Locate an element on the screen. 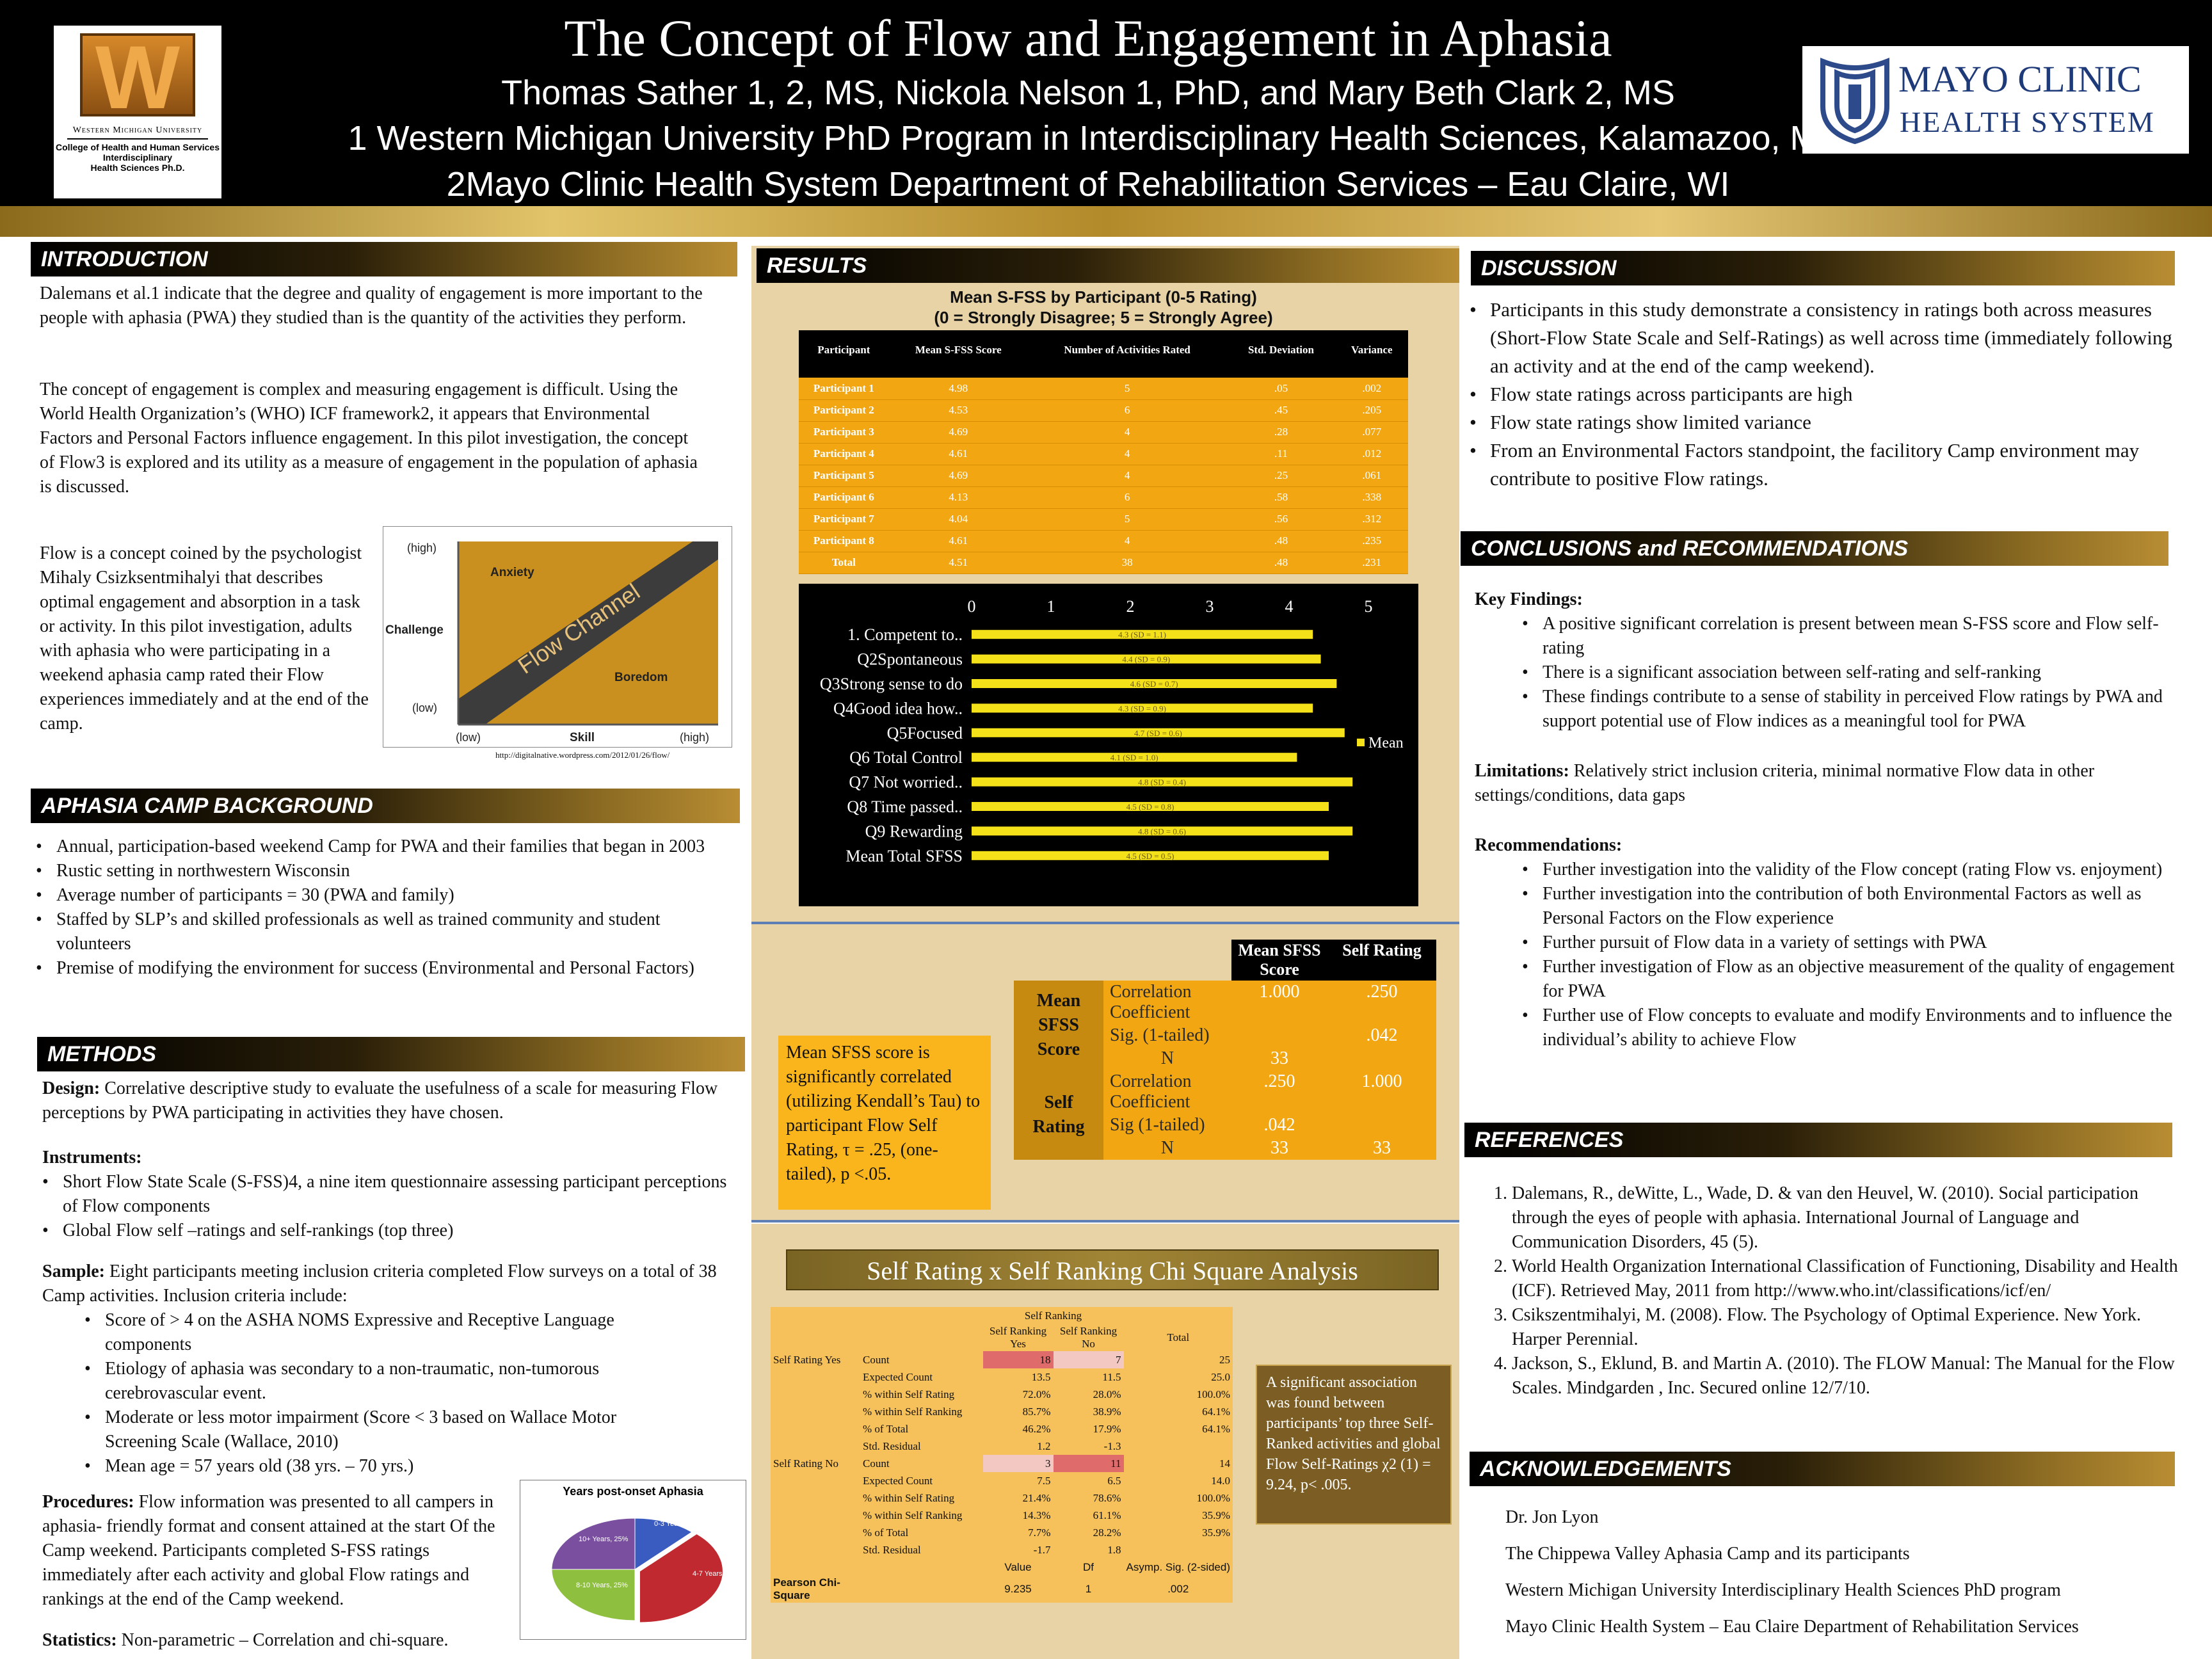  table-cell: 1.2 is located at coordinates (1018, 1446).